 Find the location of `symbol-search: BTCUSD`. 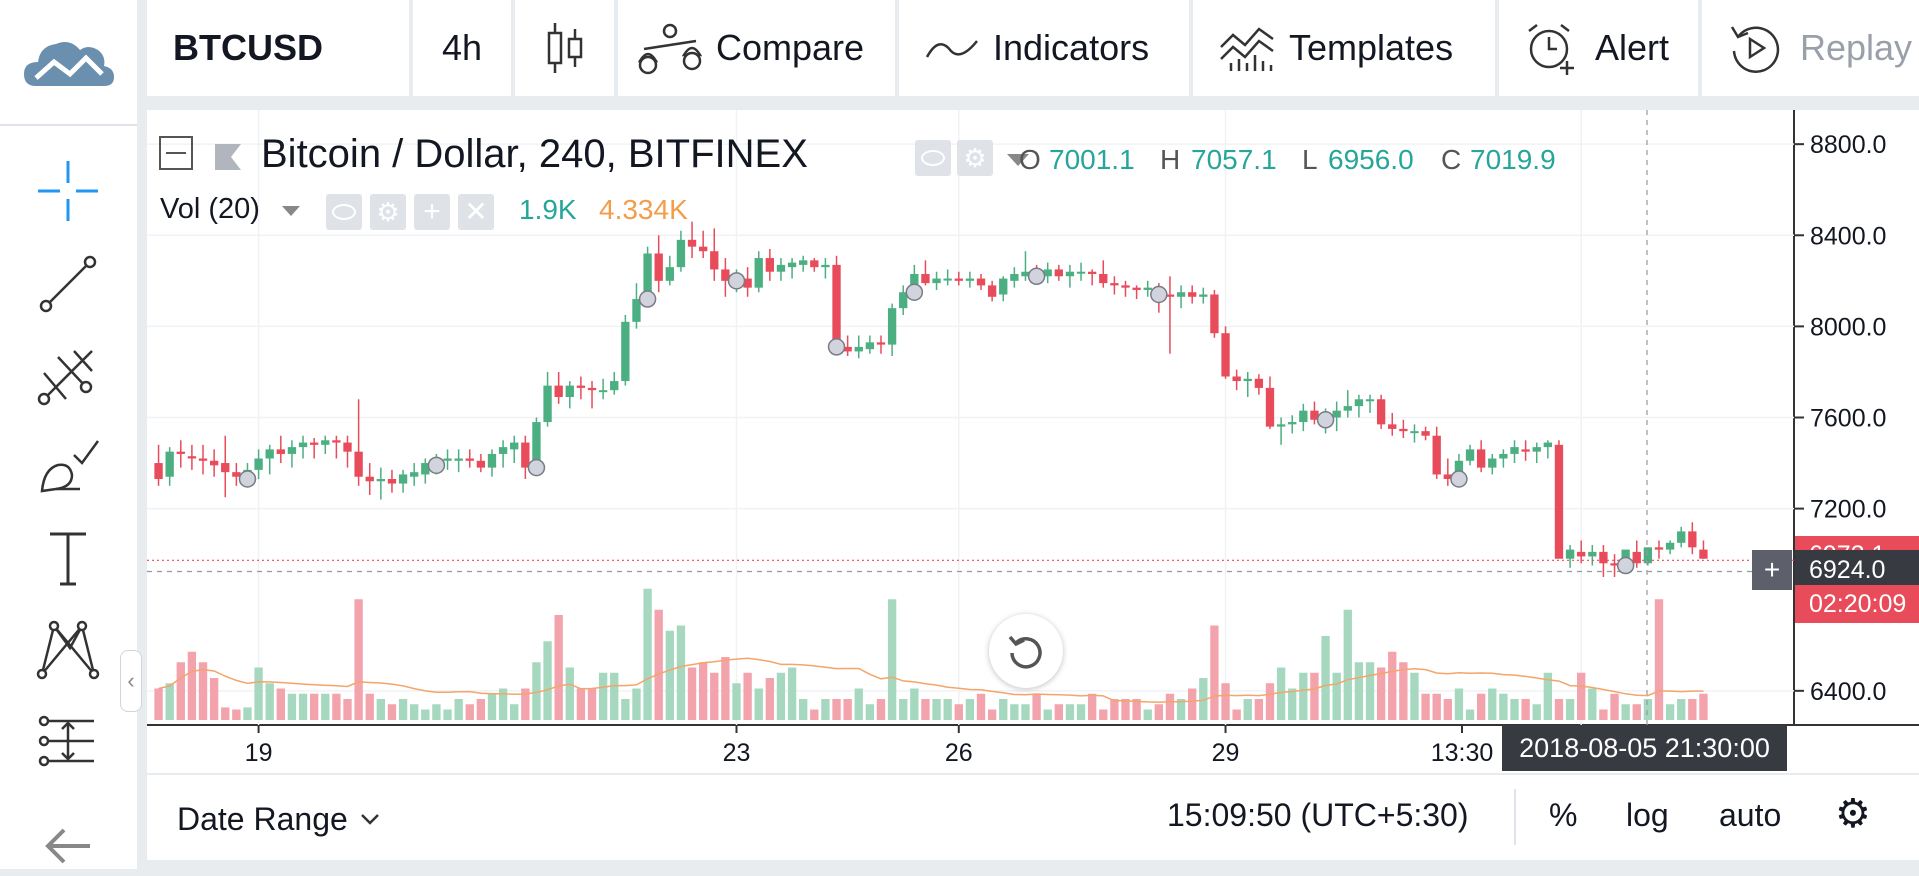

symbol-search: BTCUSD is located at coordinates (278, 48).